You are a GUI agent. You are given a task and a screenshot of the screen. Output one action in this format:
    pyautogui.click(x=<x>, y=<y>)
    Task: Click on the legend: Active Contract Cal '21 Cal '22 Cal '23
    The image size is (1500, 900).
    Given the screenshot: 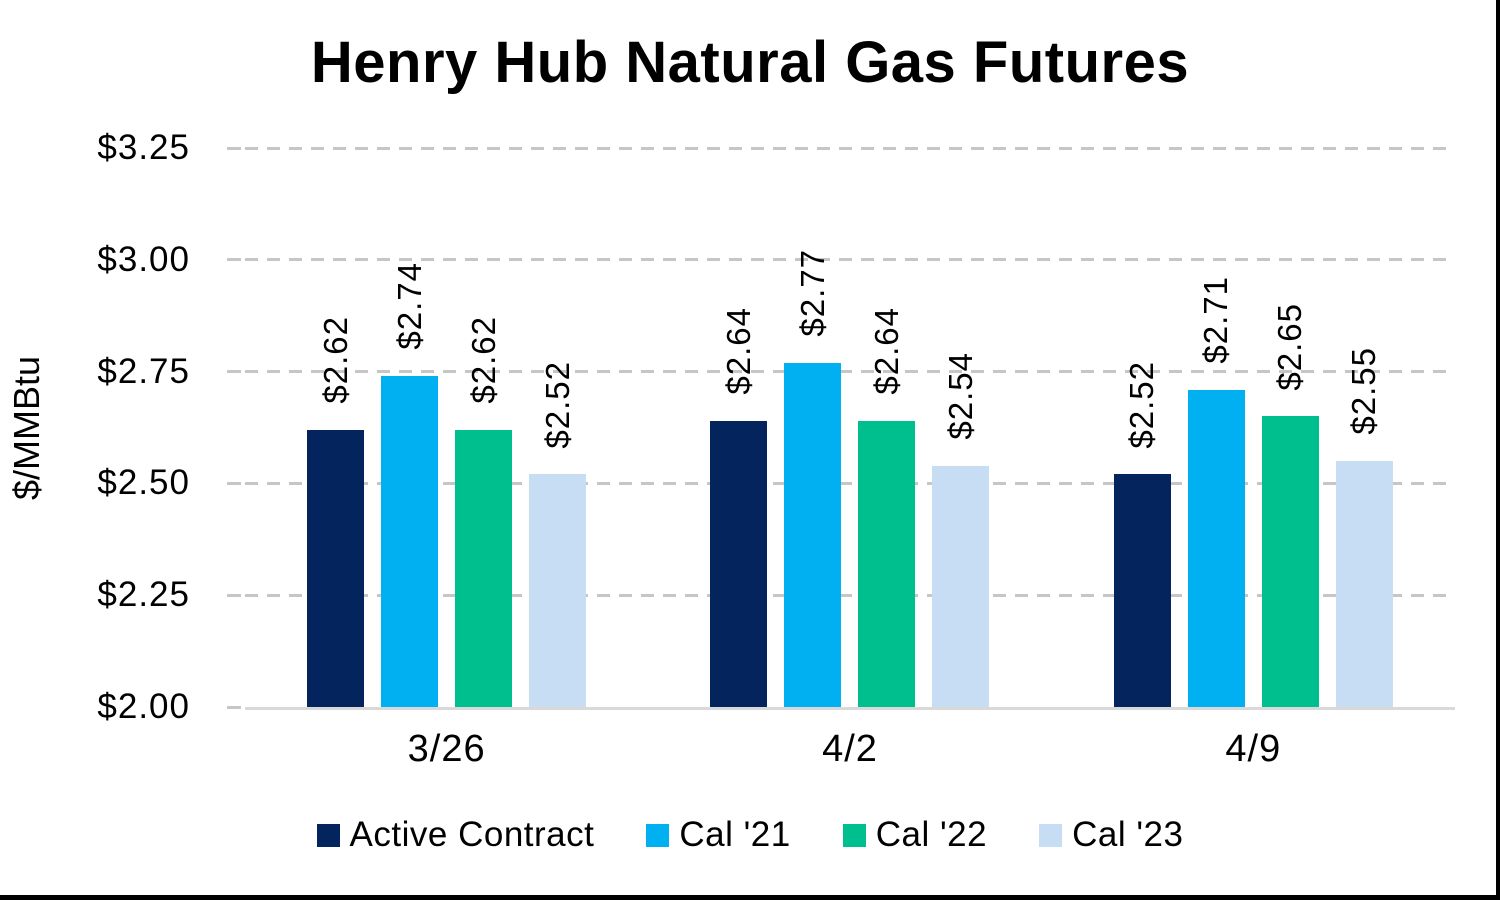 What is the action you would take?
    pyautogui.click(x=750, y=835)
    